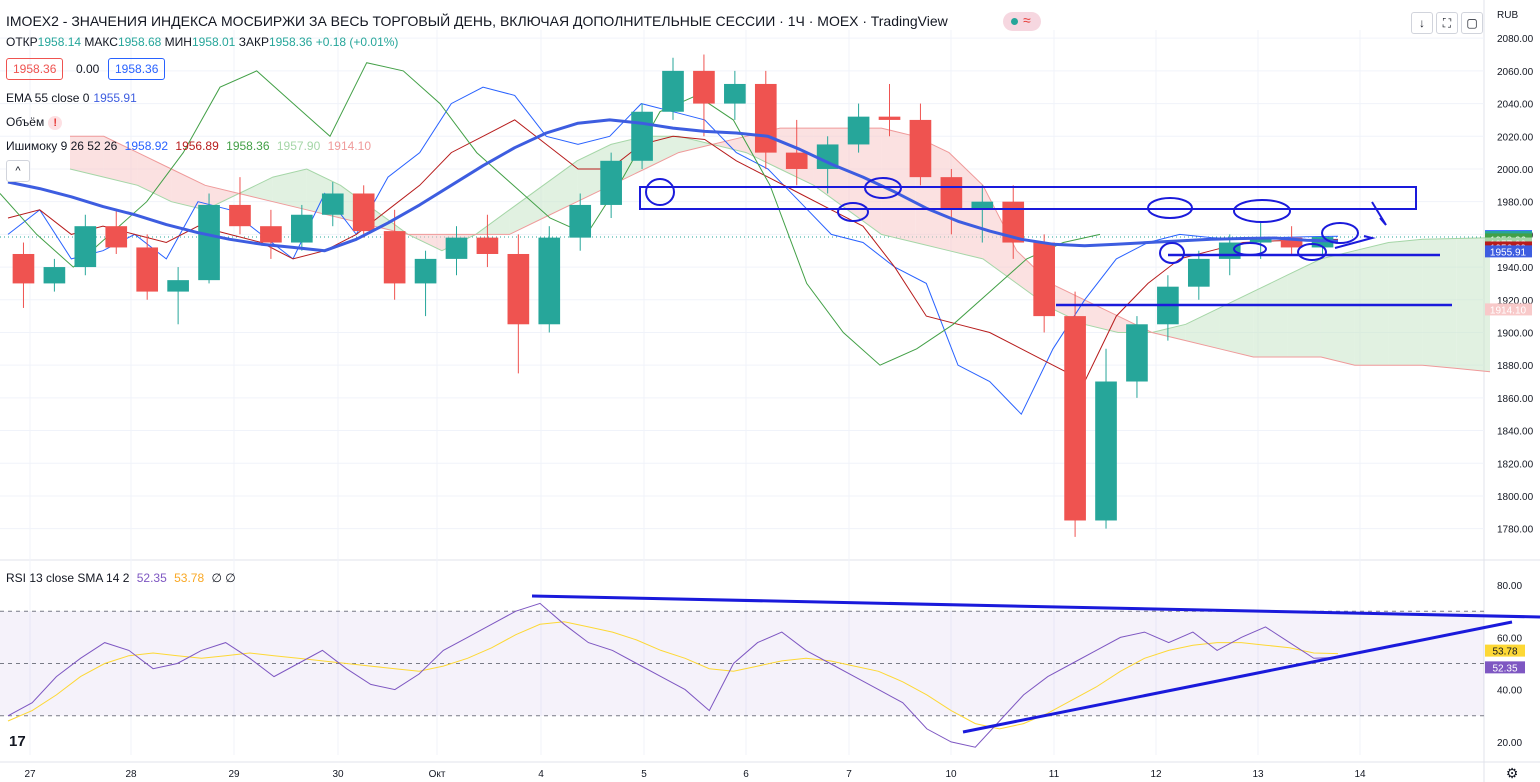  What do you see at coordinates (1447, 23) in the screenshot?
I see `expand-icon: ⛶` at bounding box center [1447, 23].